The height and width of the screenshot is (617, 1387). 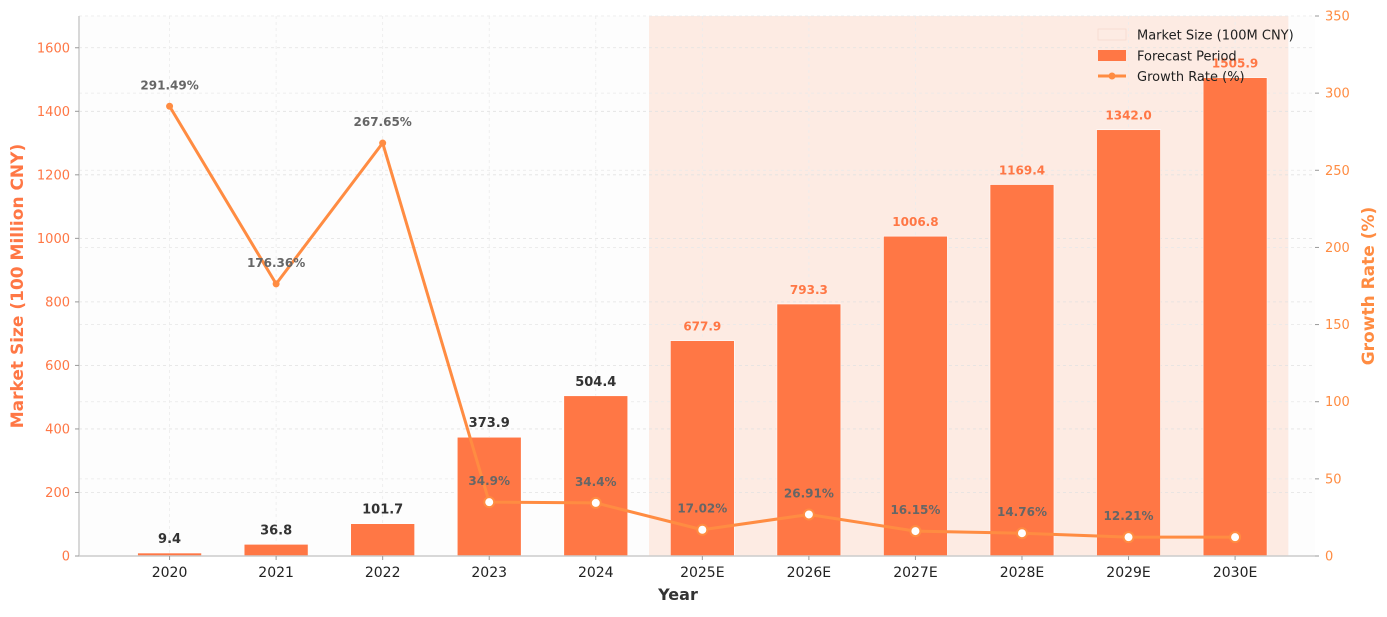 I want to click on y-tick-label: 800, so click(x=57, y=302).